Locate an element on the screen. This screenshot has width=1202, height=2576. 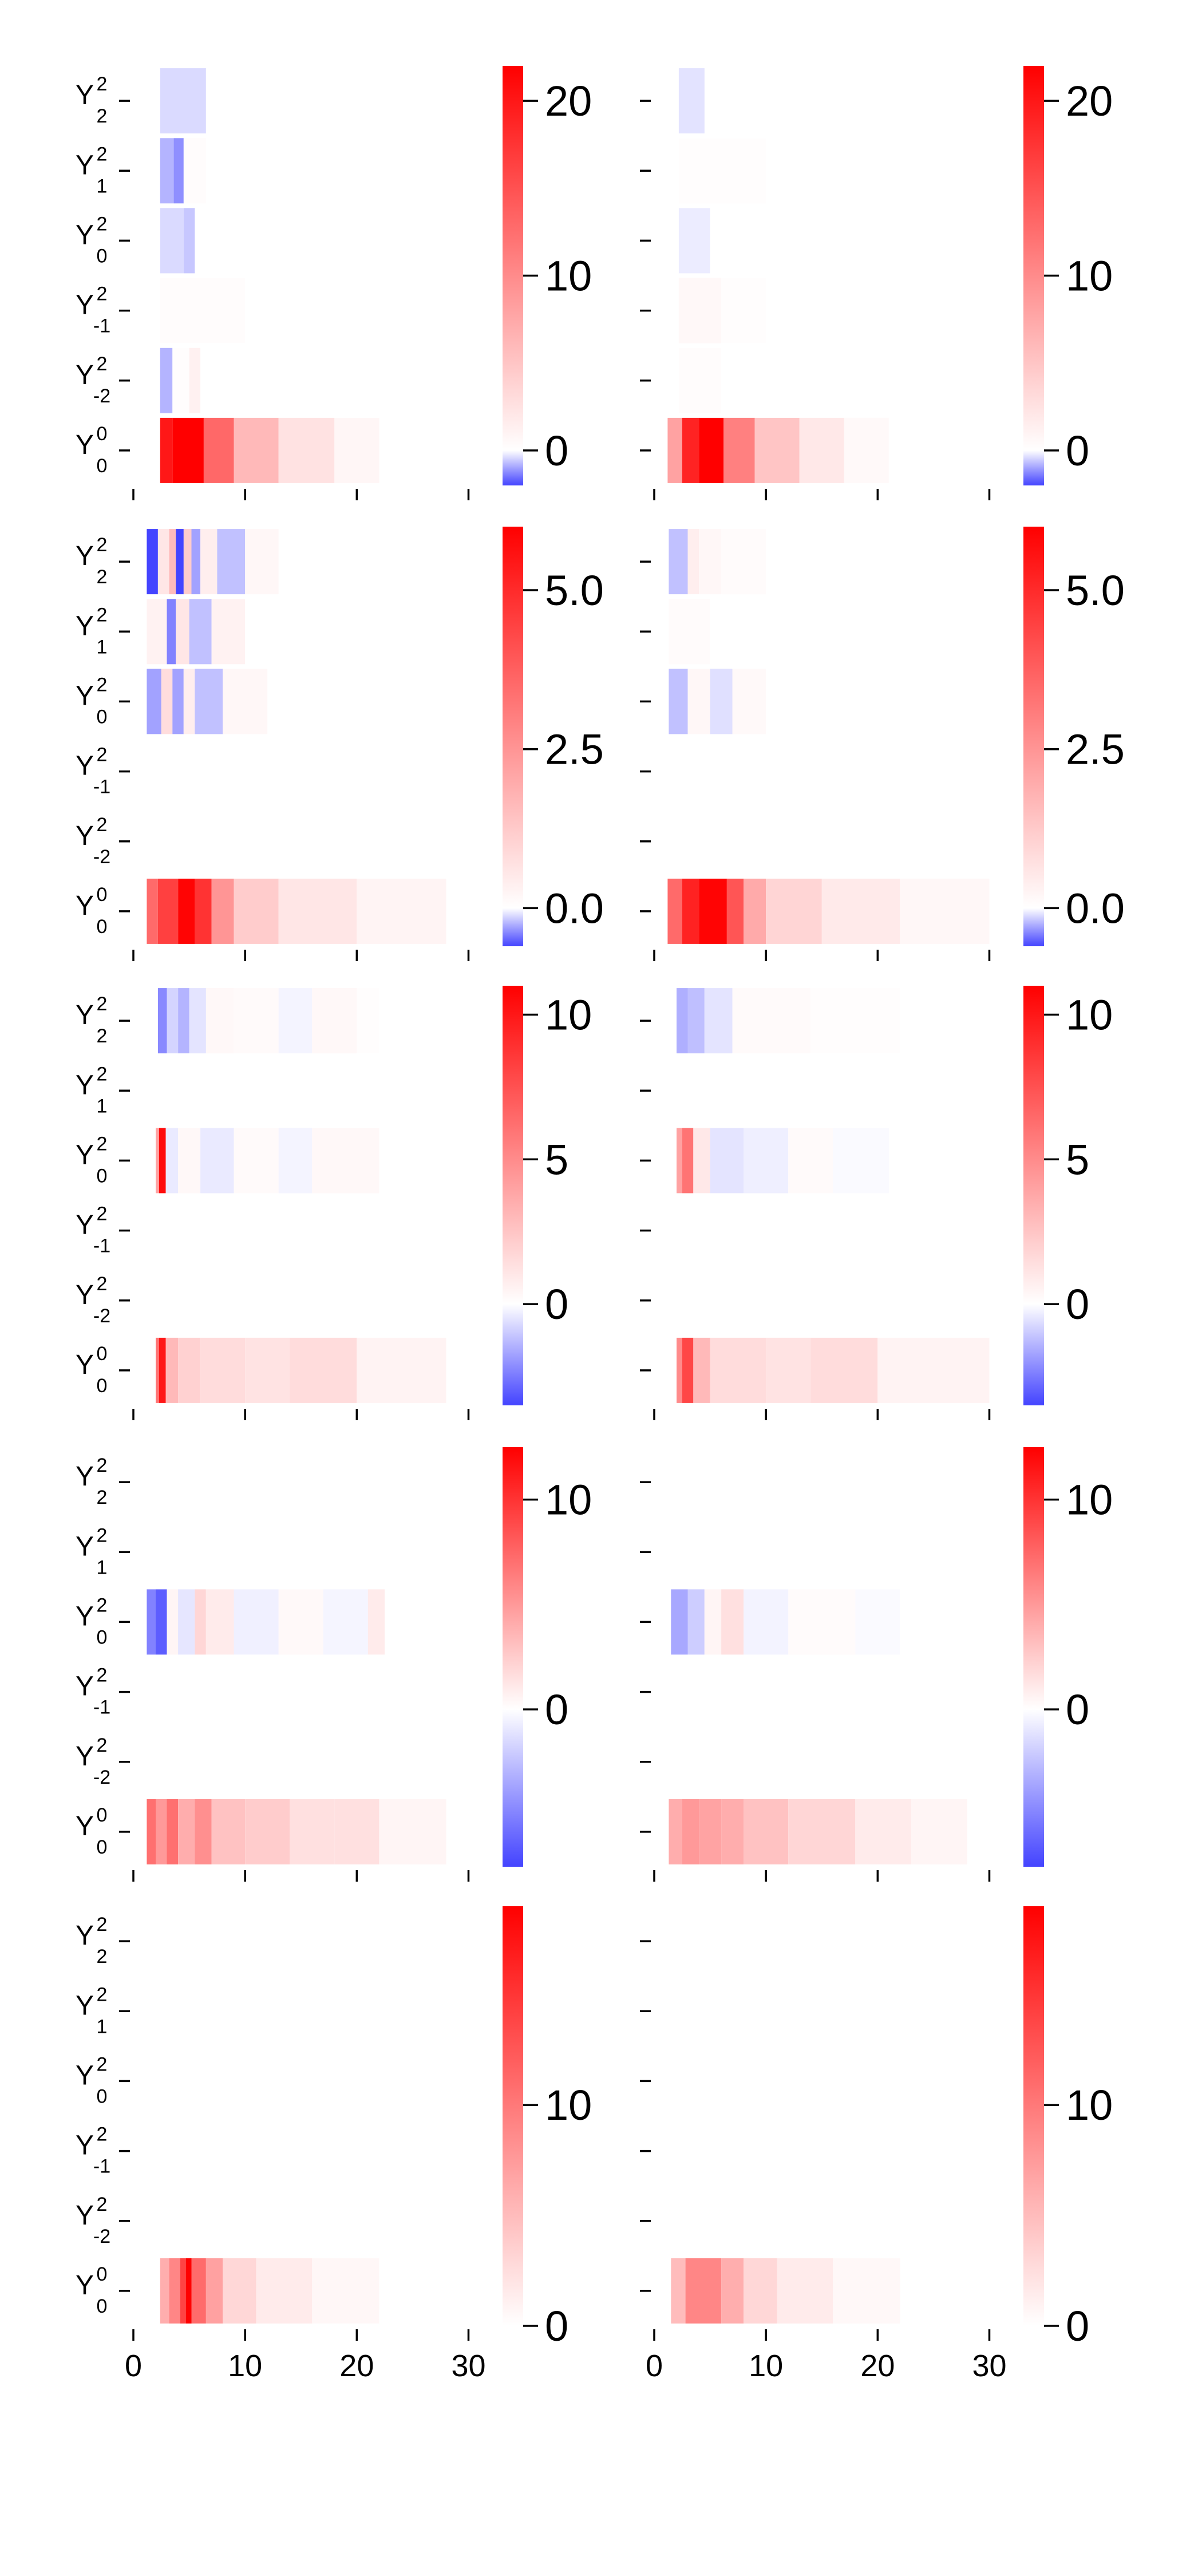
y-tick-label-subscript: 2 is located at coordinates (103, 1036).